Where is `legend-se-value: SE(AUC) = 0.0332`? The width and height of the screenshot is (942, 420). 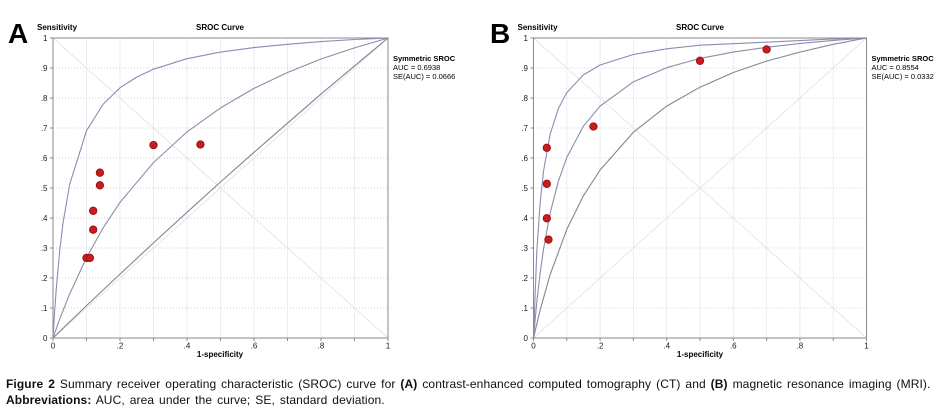 legend-se-value: SE(AUC) = 0.0332 is located at coordinates (903, 76).